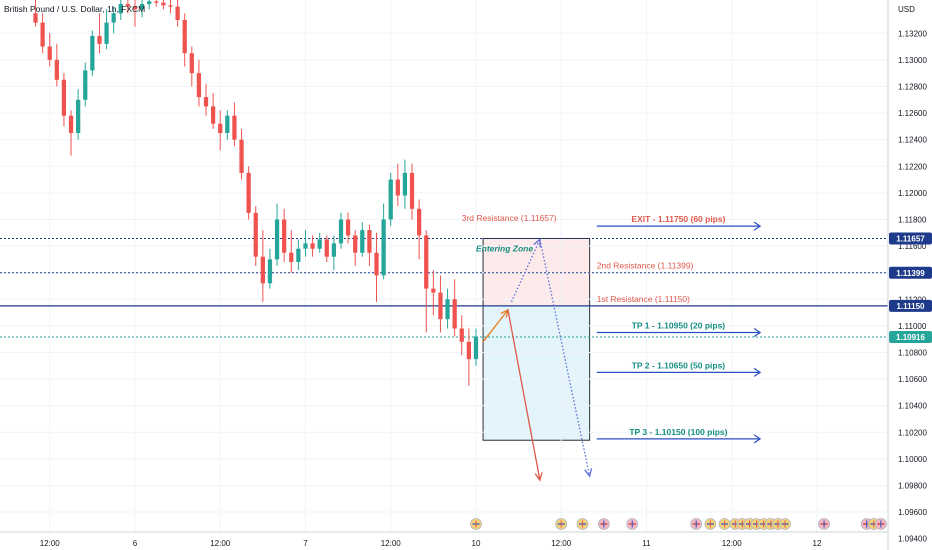  I want to click on target-label: TP 3 - 1.10150 (100 pips), so click(678, 432).